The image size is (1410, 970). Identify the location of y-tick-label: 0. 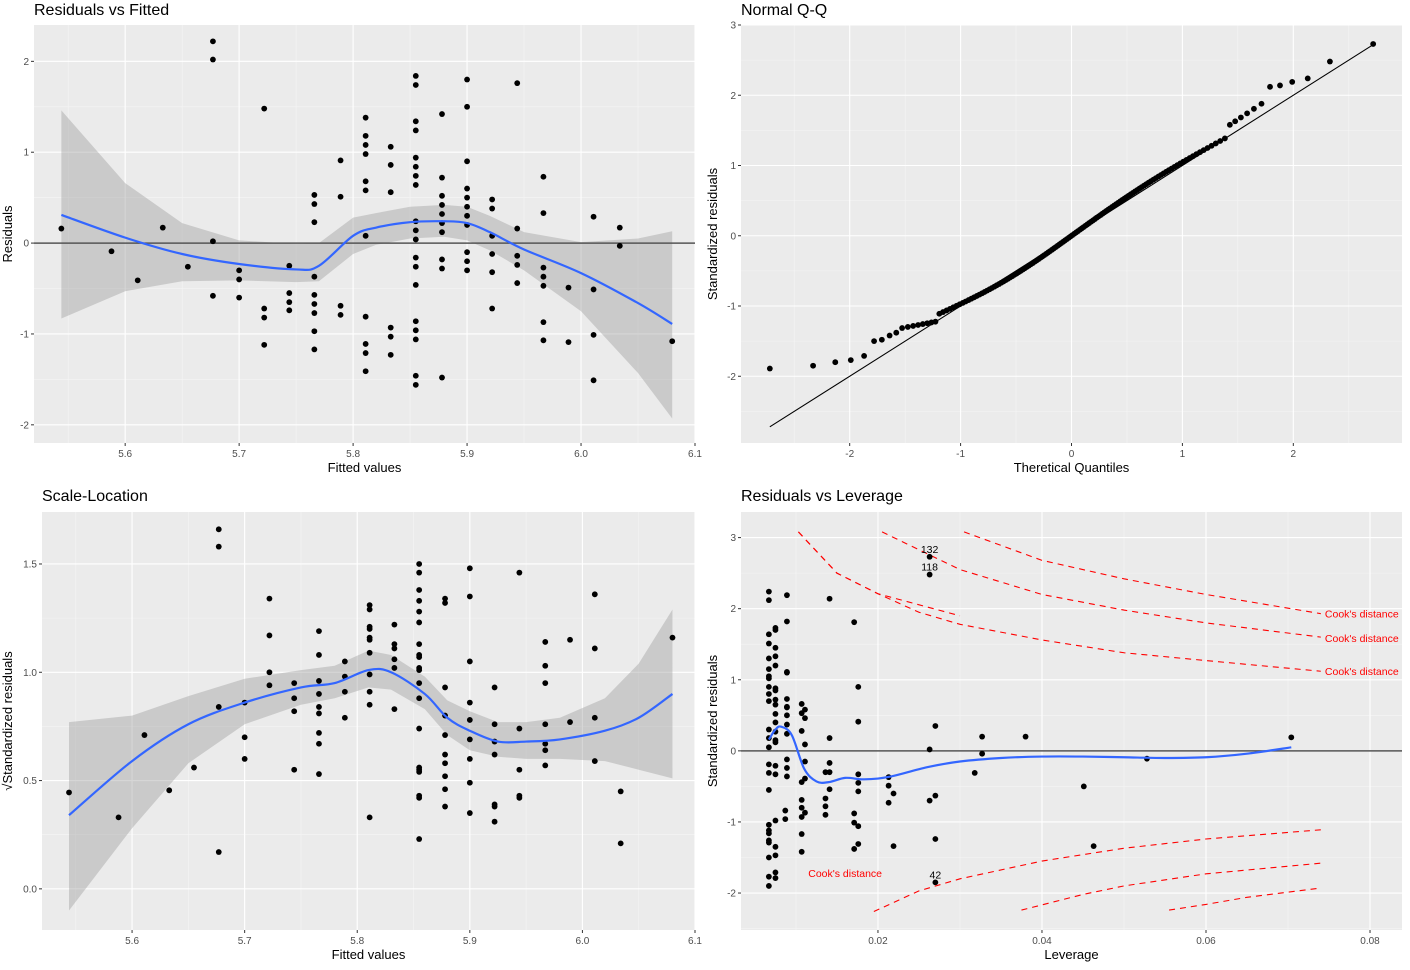
(733, 236).